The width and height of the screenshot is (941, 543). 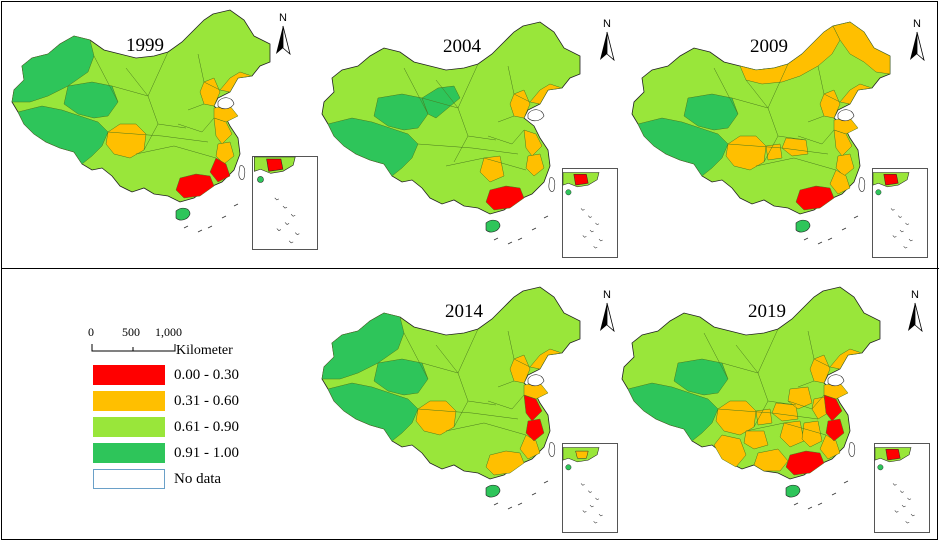 I want to click on scale-tick-1000: 1,000, so click(x=168, y=332).